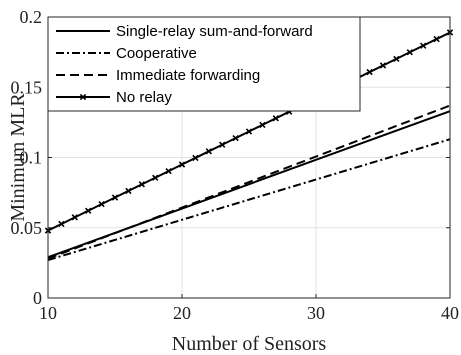 The width and height of the screenshot is (461, 355). I want to click on x-tick-label: 20, so click(182, 313).